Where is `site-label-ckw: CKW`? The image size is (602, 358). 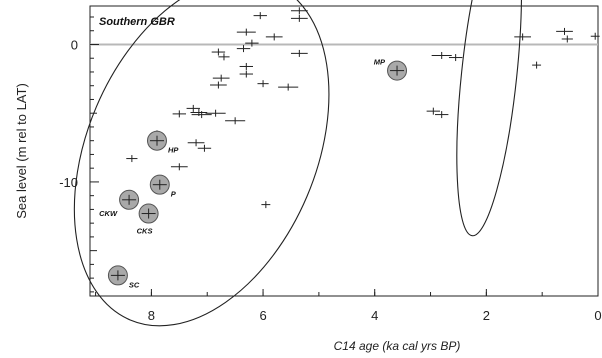 site-label-ckw: CKW is located at coordinates (108, 213).